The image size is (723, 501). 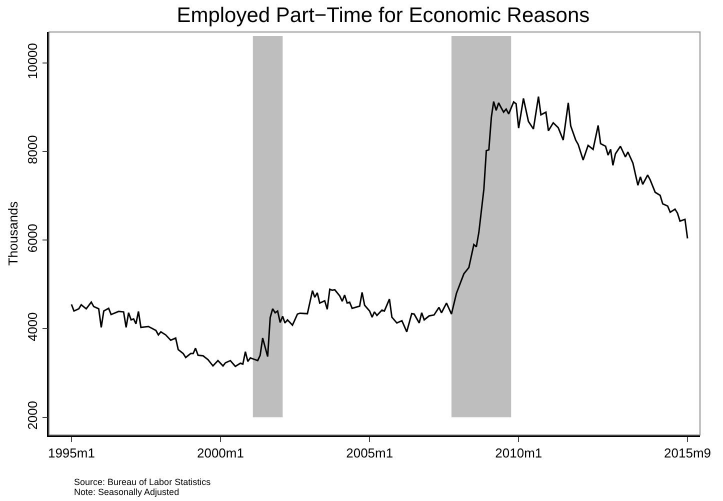 What do you see at coordinates (32, 238) in the screenshot?
I see `y-tick-label: 6000` at bounding box center [32, 238].